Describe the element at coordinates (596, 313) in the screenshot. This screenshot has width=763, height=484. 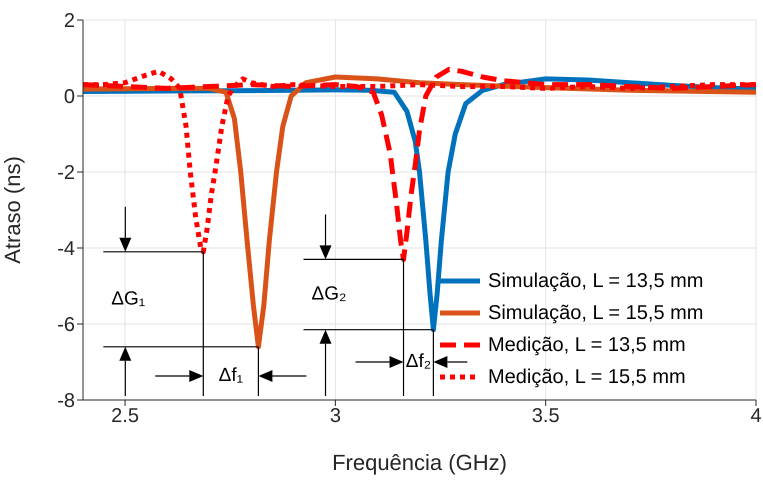
I see `legend-label: Simulação, L = 15,5 mm` at that location.